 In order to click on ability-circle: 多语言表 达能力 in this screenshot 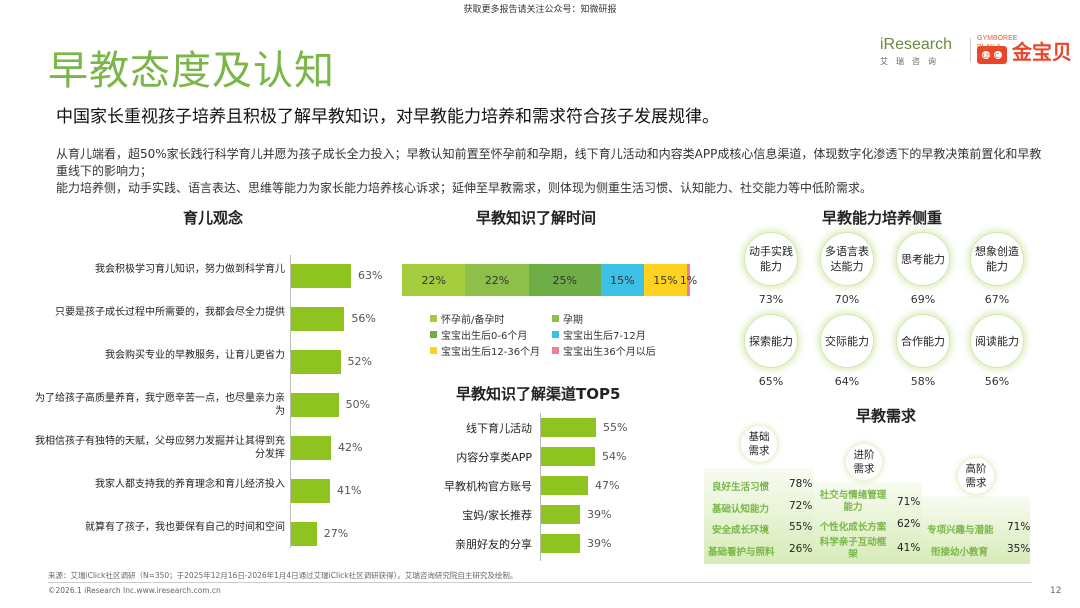, I will do `click(847, 259)`.